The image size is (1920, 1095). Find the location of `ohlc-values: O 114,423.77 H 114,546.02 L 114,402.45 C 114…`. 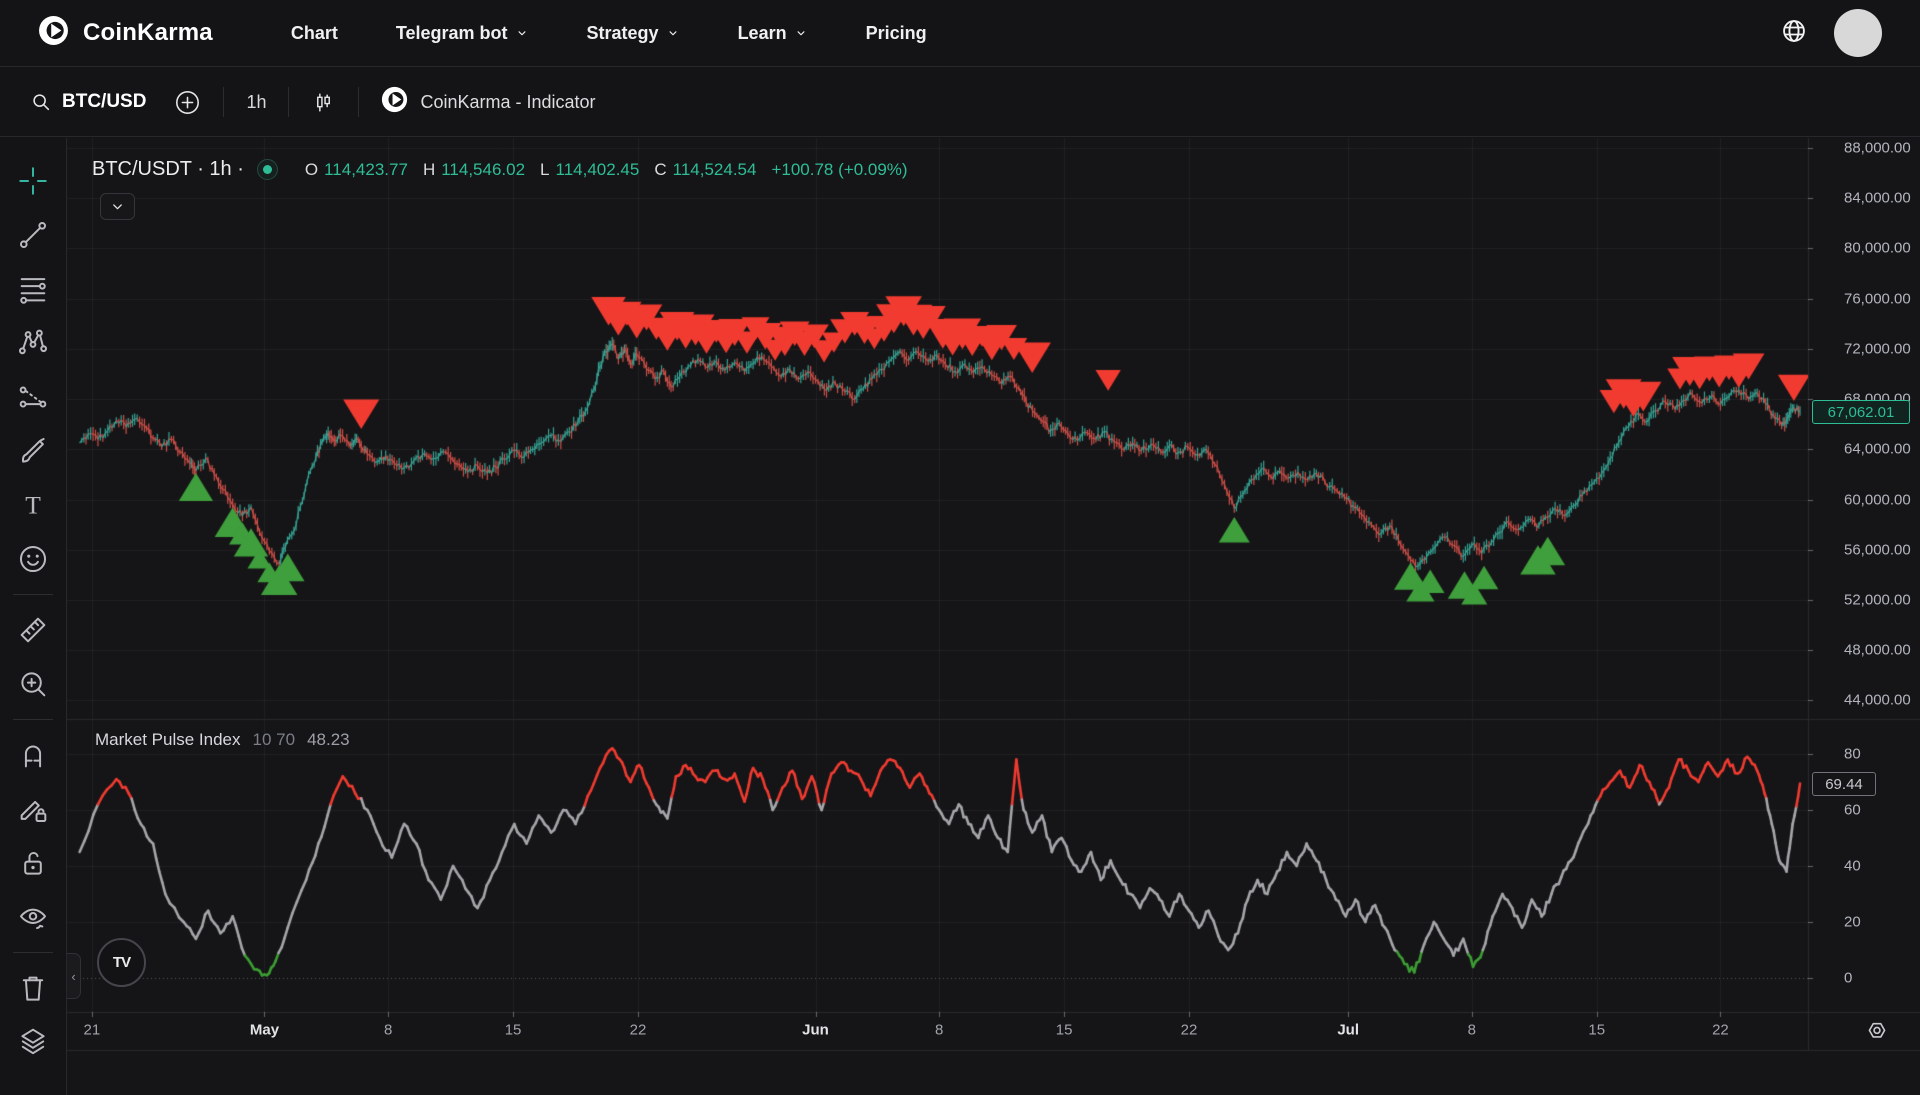

ohlc-values: O 114,423.77 H 114,546.02 L 114,402.45 C 114… is located at coordinates (599, 170).